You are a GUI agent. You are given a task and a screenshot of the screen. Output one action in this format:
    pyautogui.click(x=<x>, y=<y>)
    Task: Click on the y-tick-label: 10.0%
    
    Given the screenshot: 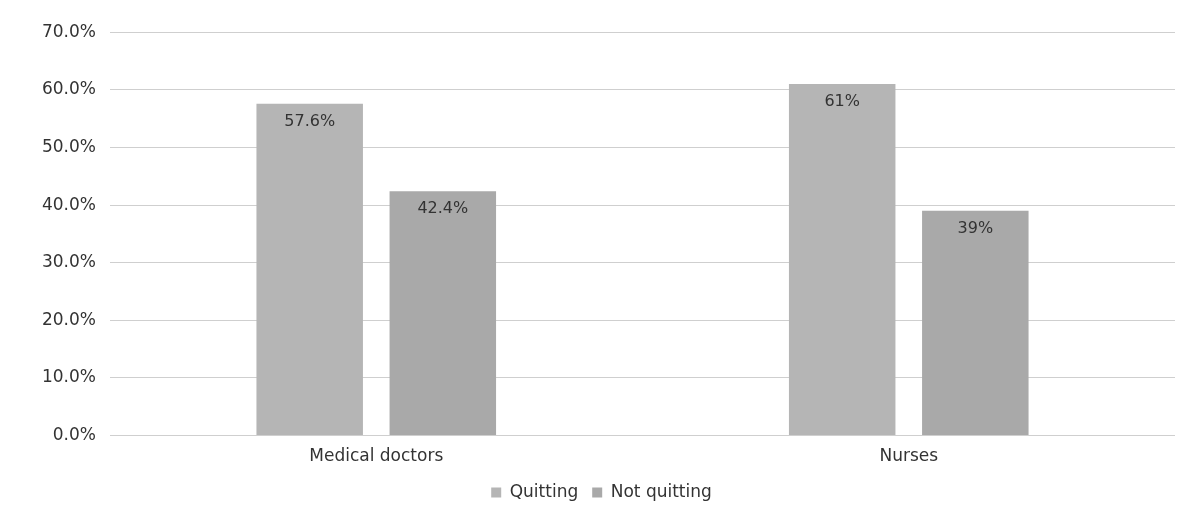 What is the action you would take?
    pyautogui.click(x=68, y=376)
    